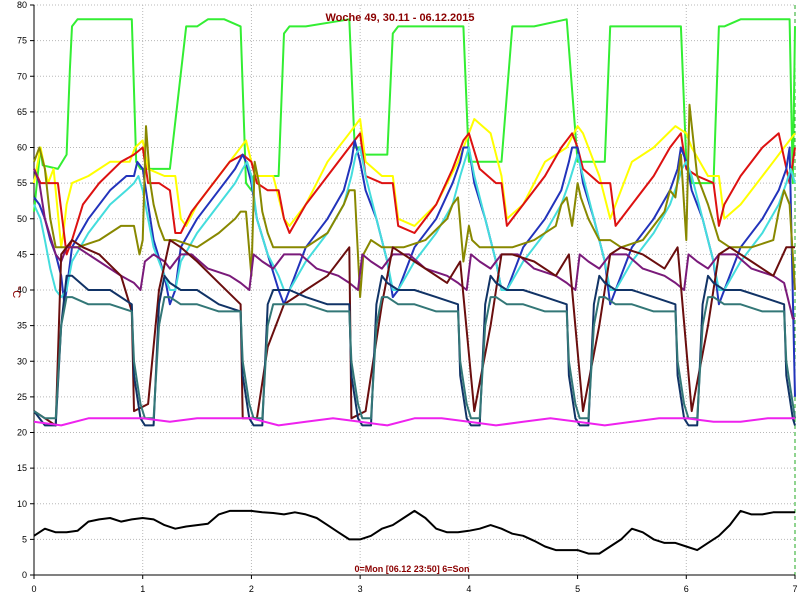  I want to click on y-tick-label: 10, so click(22, 504).